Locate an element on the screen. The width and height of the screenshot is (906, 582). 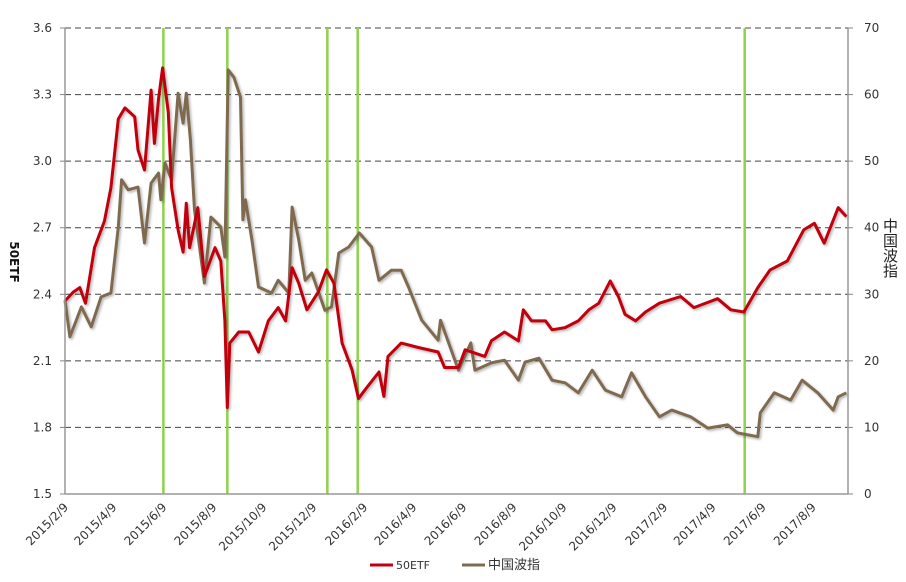
x-tick-label: 2016/8/9 is located at coordinates (496, 524).